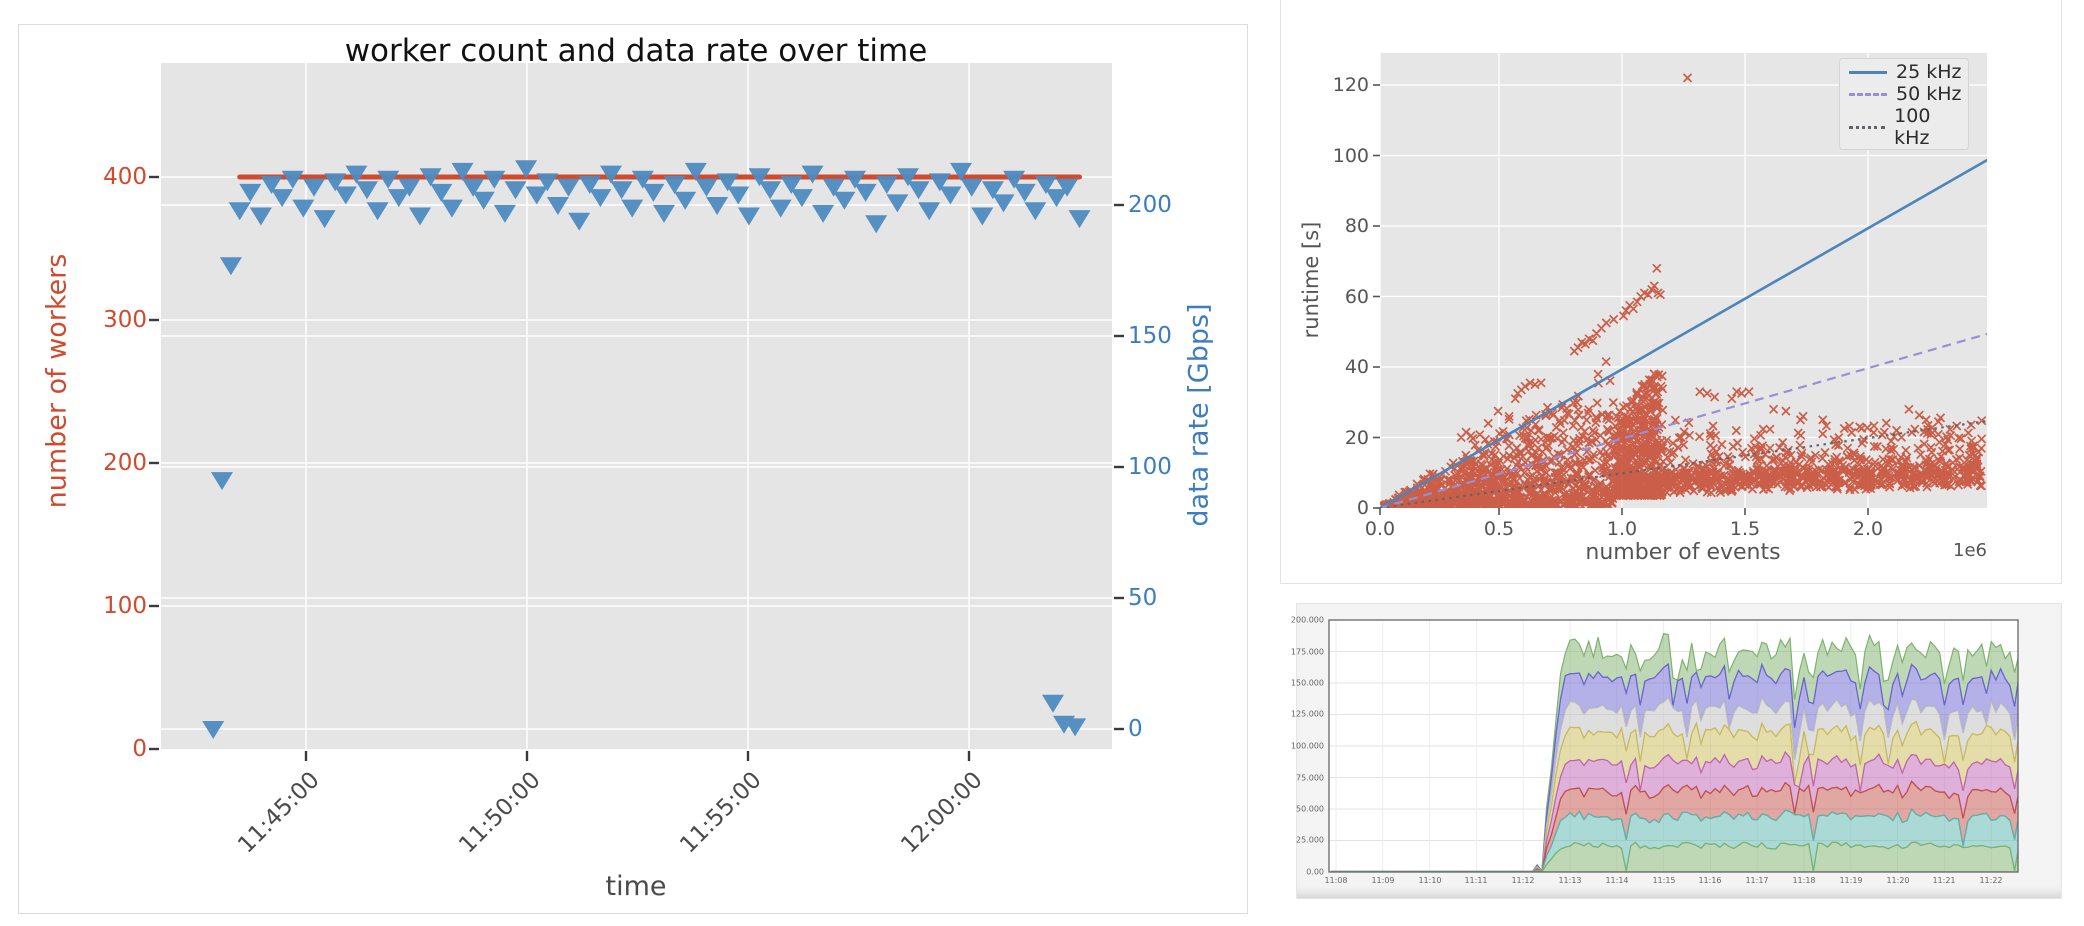  Describe the element at coordinates (1868, 72) in the screenshot. I see `legend-line-solid` at that location.